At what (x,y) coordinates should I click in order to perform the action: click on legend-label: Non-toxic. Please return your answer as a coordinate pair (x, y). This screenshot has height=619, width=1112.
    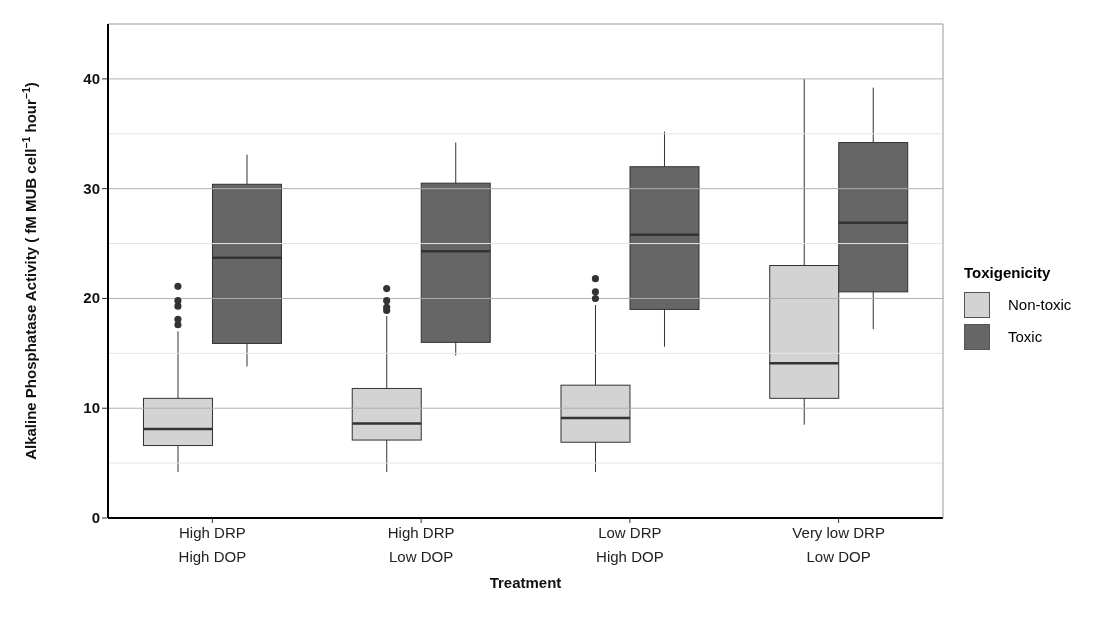
    Looking at the image, I should click on (1040, 304).